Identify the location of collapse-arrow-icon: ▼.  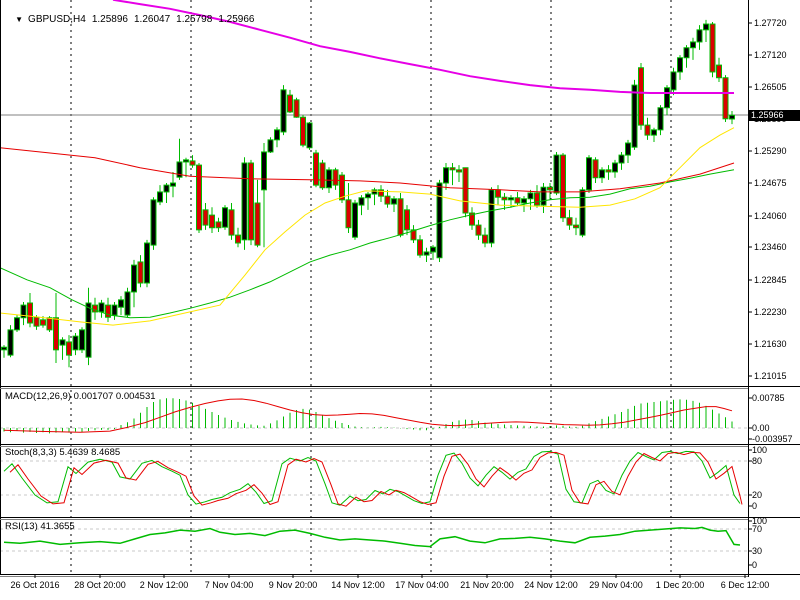
(19, 19).